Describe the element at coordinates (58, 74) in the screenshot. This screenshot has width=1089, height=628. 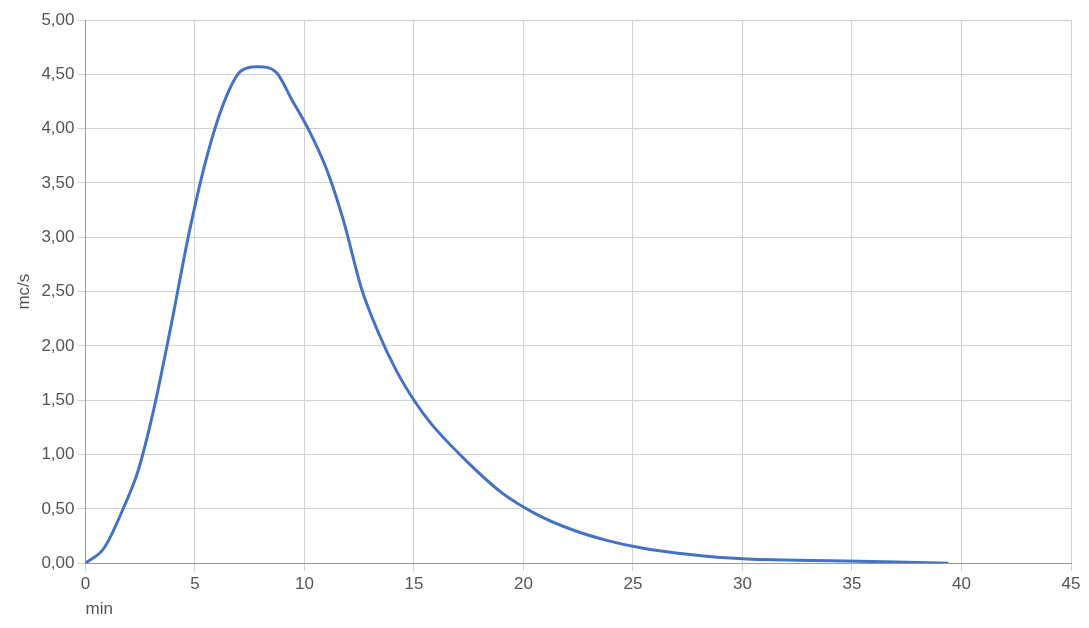
I see `y-tick-label: 4,50` at that location.